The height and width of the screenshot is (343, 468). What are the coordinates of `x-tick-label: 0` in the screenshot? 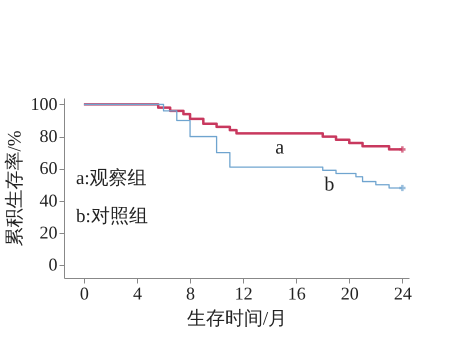 It's located at (84, 294).